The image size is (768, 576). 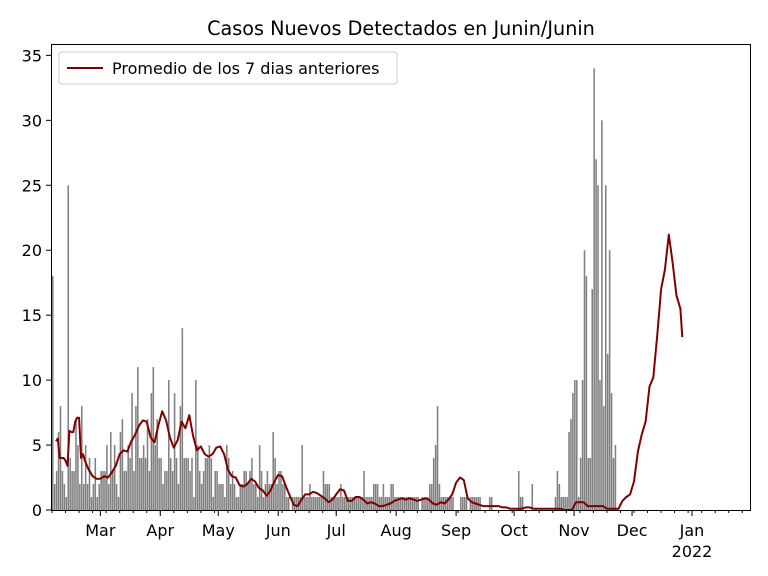 What do you see at coordinates (396, 530) in the screenshot?
I see `x-tick-label: Aug` at bounding box center [396, 530].